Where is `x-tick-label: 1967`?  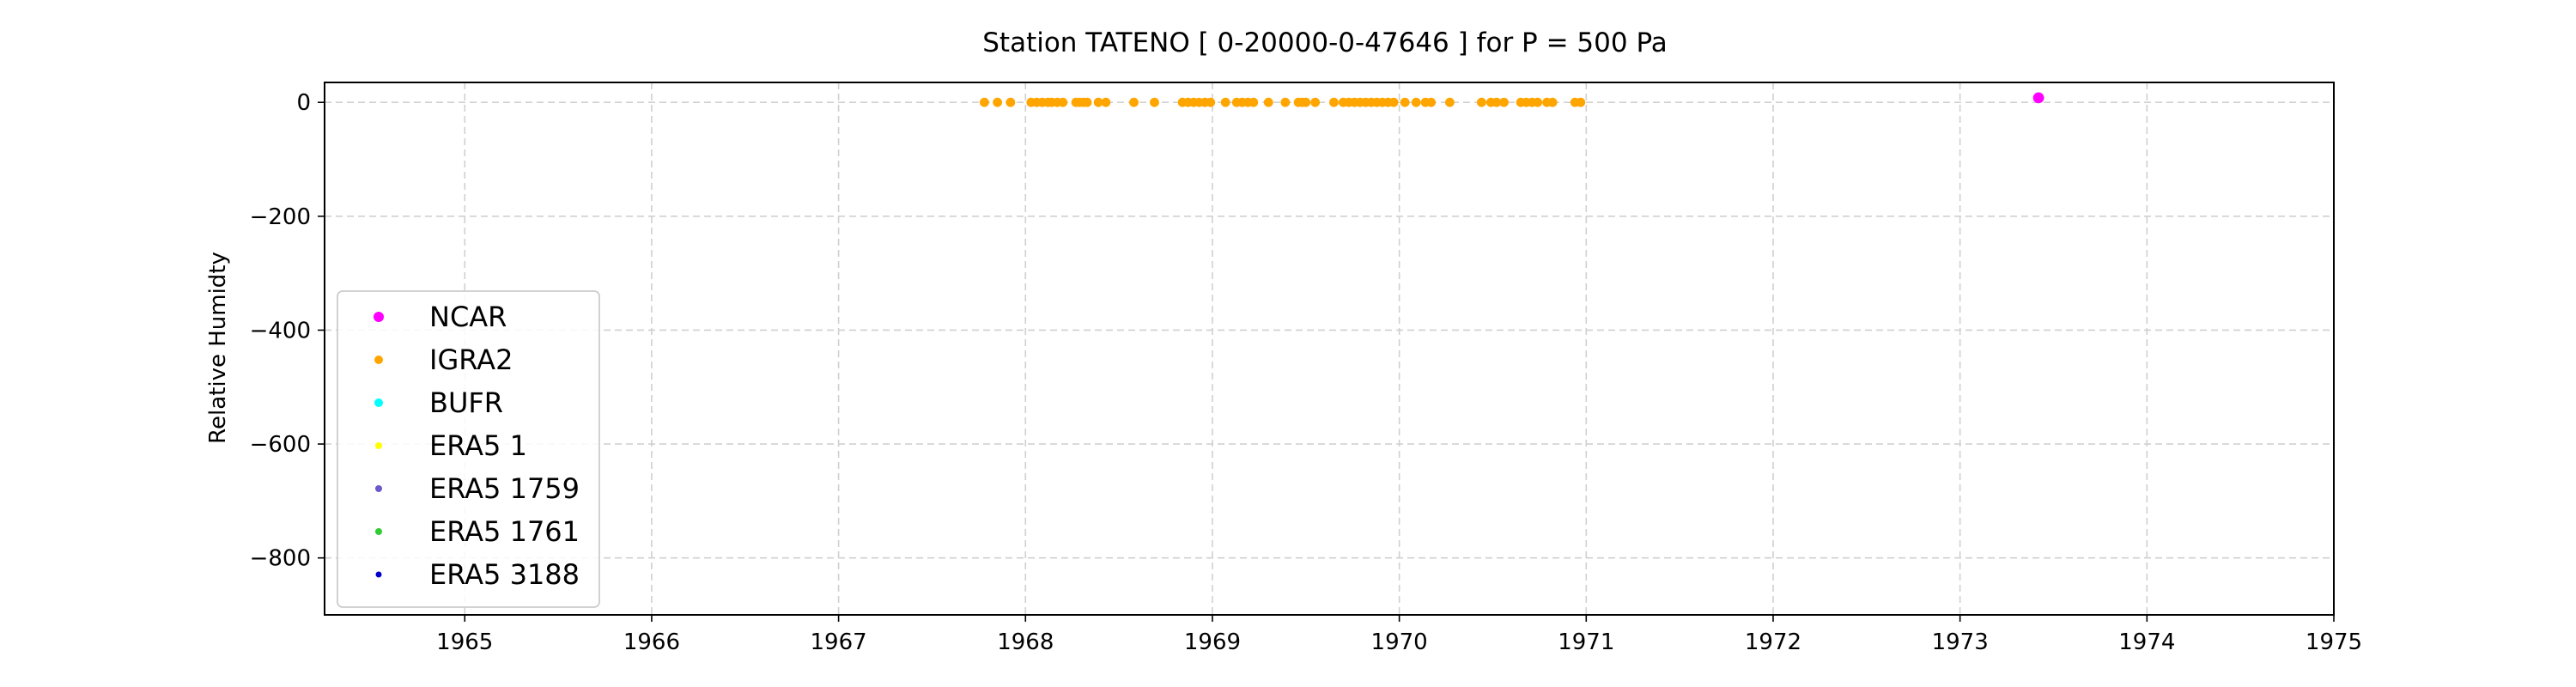 x-tick-label: 1967 is located at coordinates (839, 642).